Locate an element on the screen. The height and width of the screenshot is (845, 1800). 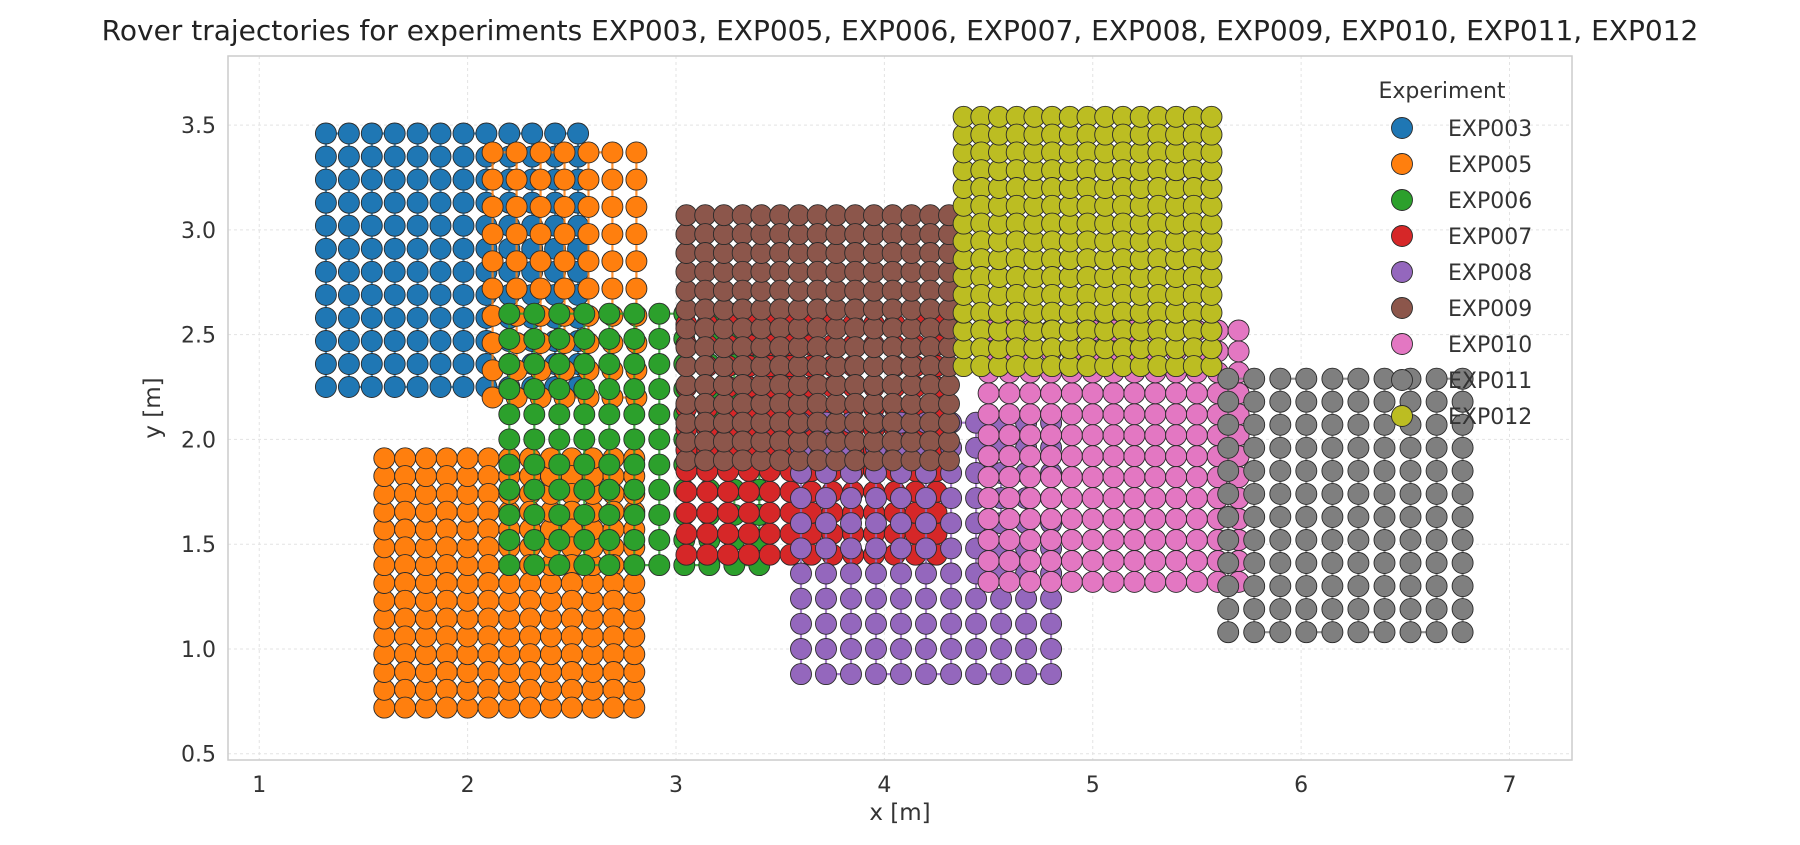
legend-label: EXP005 is located at coordinates (1490, 165).